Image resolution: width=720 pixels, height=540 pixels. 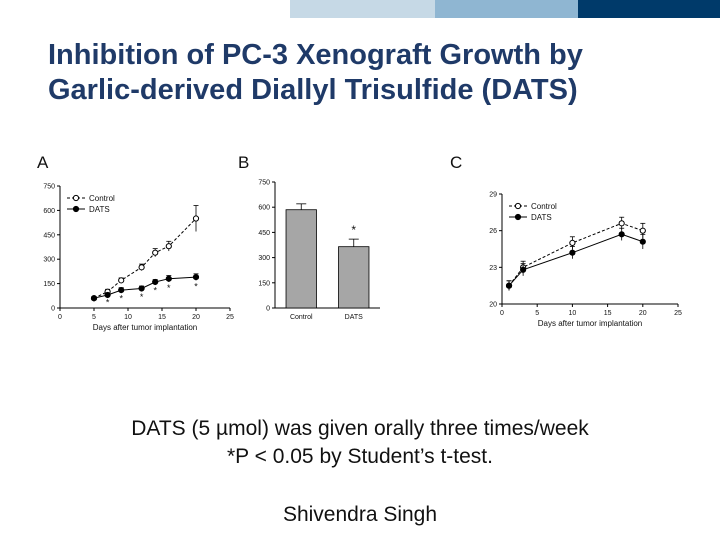 I want to click on panel-label-a: A, so click(x=43, y=162).